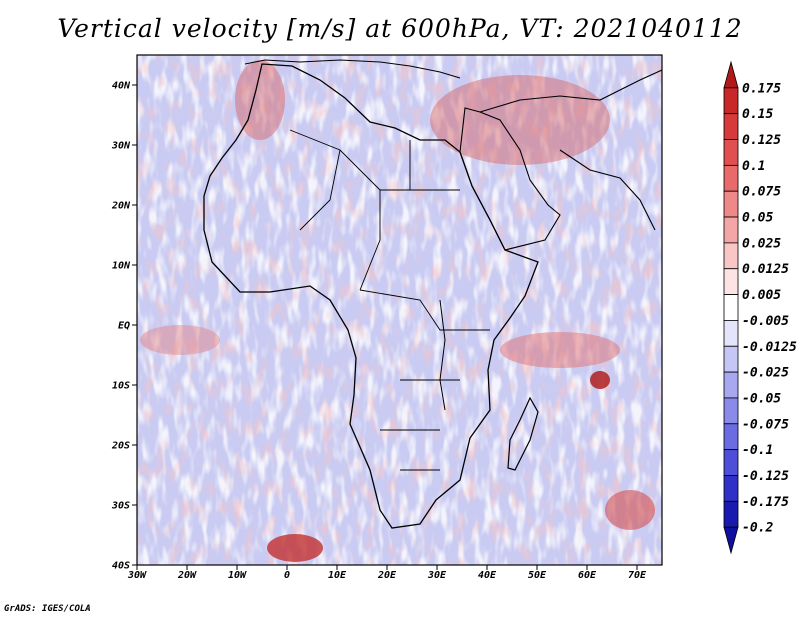  I want to click on updraft-region-middle-east, so click(520, 120).